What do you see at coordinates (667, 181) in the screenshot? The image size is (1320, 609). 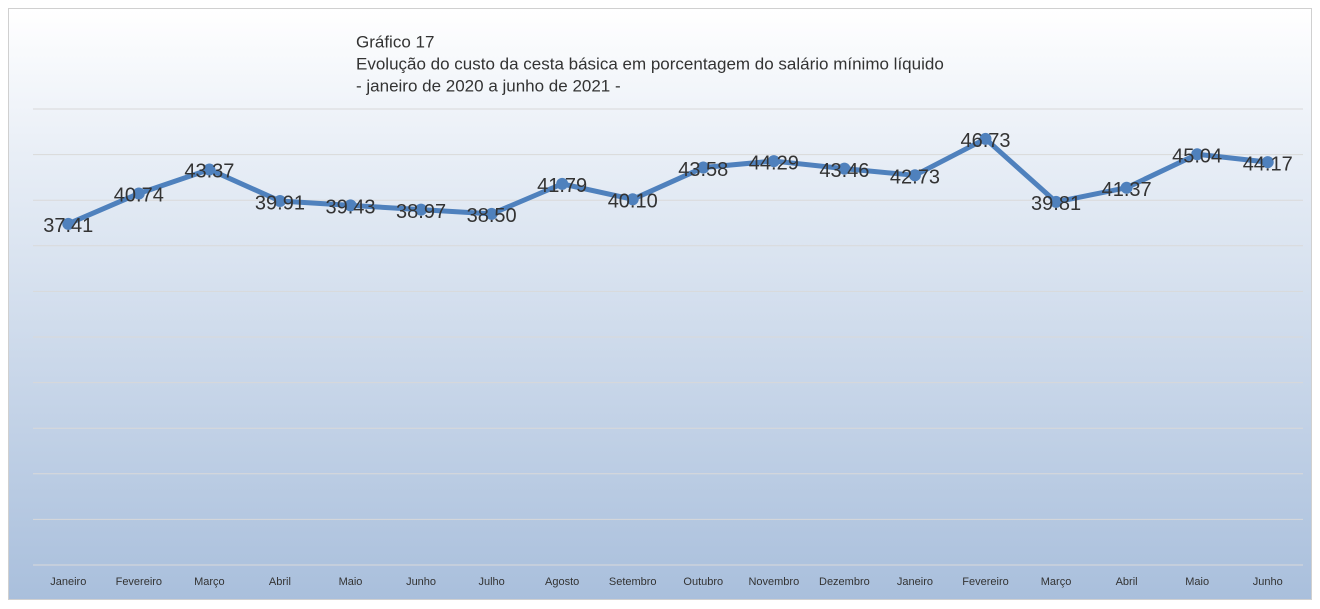 I see `series-line` at bounding box center [667, 181].